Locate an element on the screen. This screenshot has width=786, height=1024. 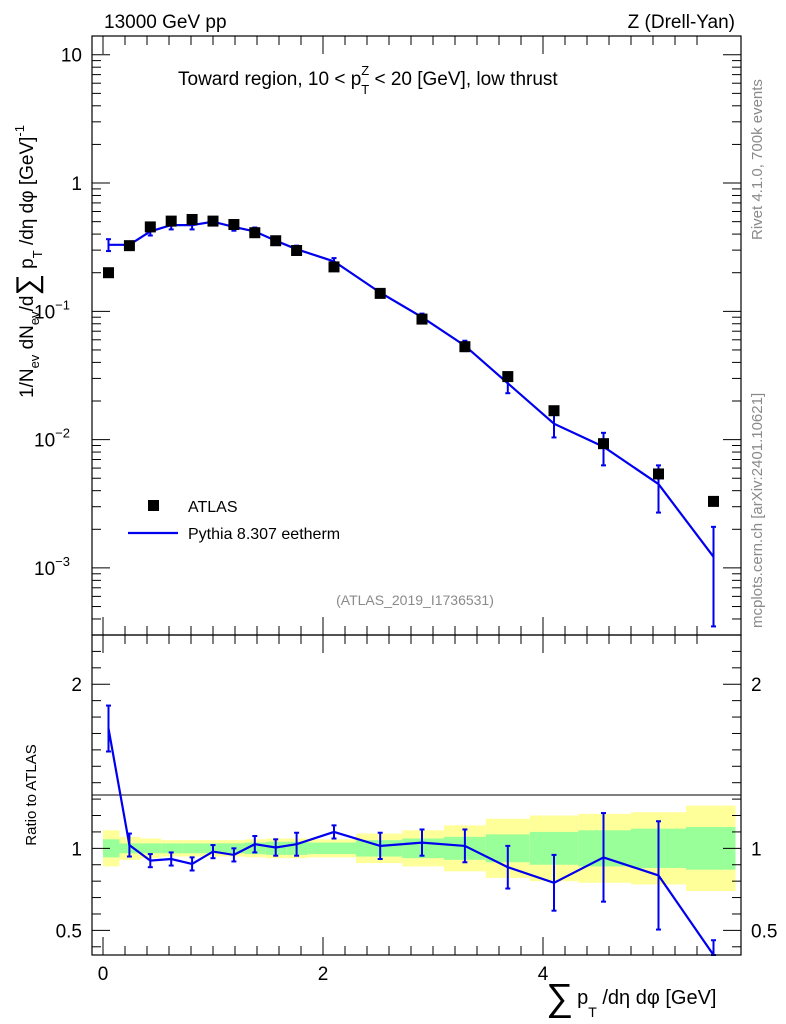
ratio-y-axis-label: Ratio to ATLAS is located at coordinates (31, 794).